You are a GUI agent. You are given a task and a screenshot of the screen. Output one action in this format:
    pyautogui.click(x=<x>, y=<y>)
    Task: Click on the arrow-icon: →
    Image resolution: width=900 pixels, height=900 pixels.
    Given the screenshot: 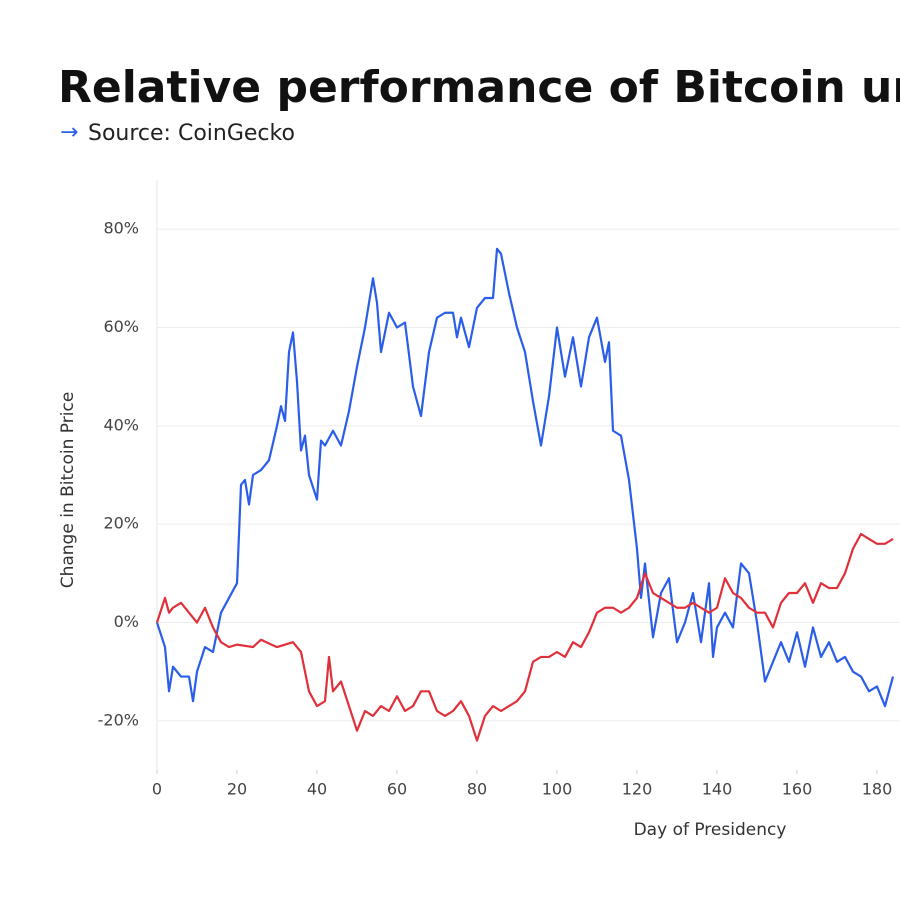 What is the action you would take?
    pyautogui.click(x=69, y=132)
    